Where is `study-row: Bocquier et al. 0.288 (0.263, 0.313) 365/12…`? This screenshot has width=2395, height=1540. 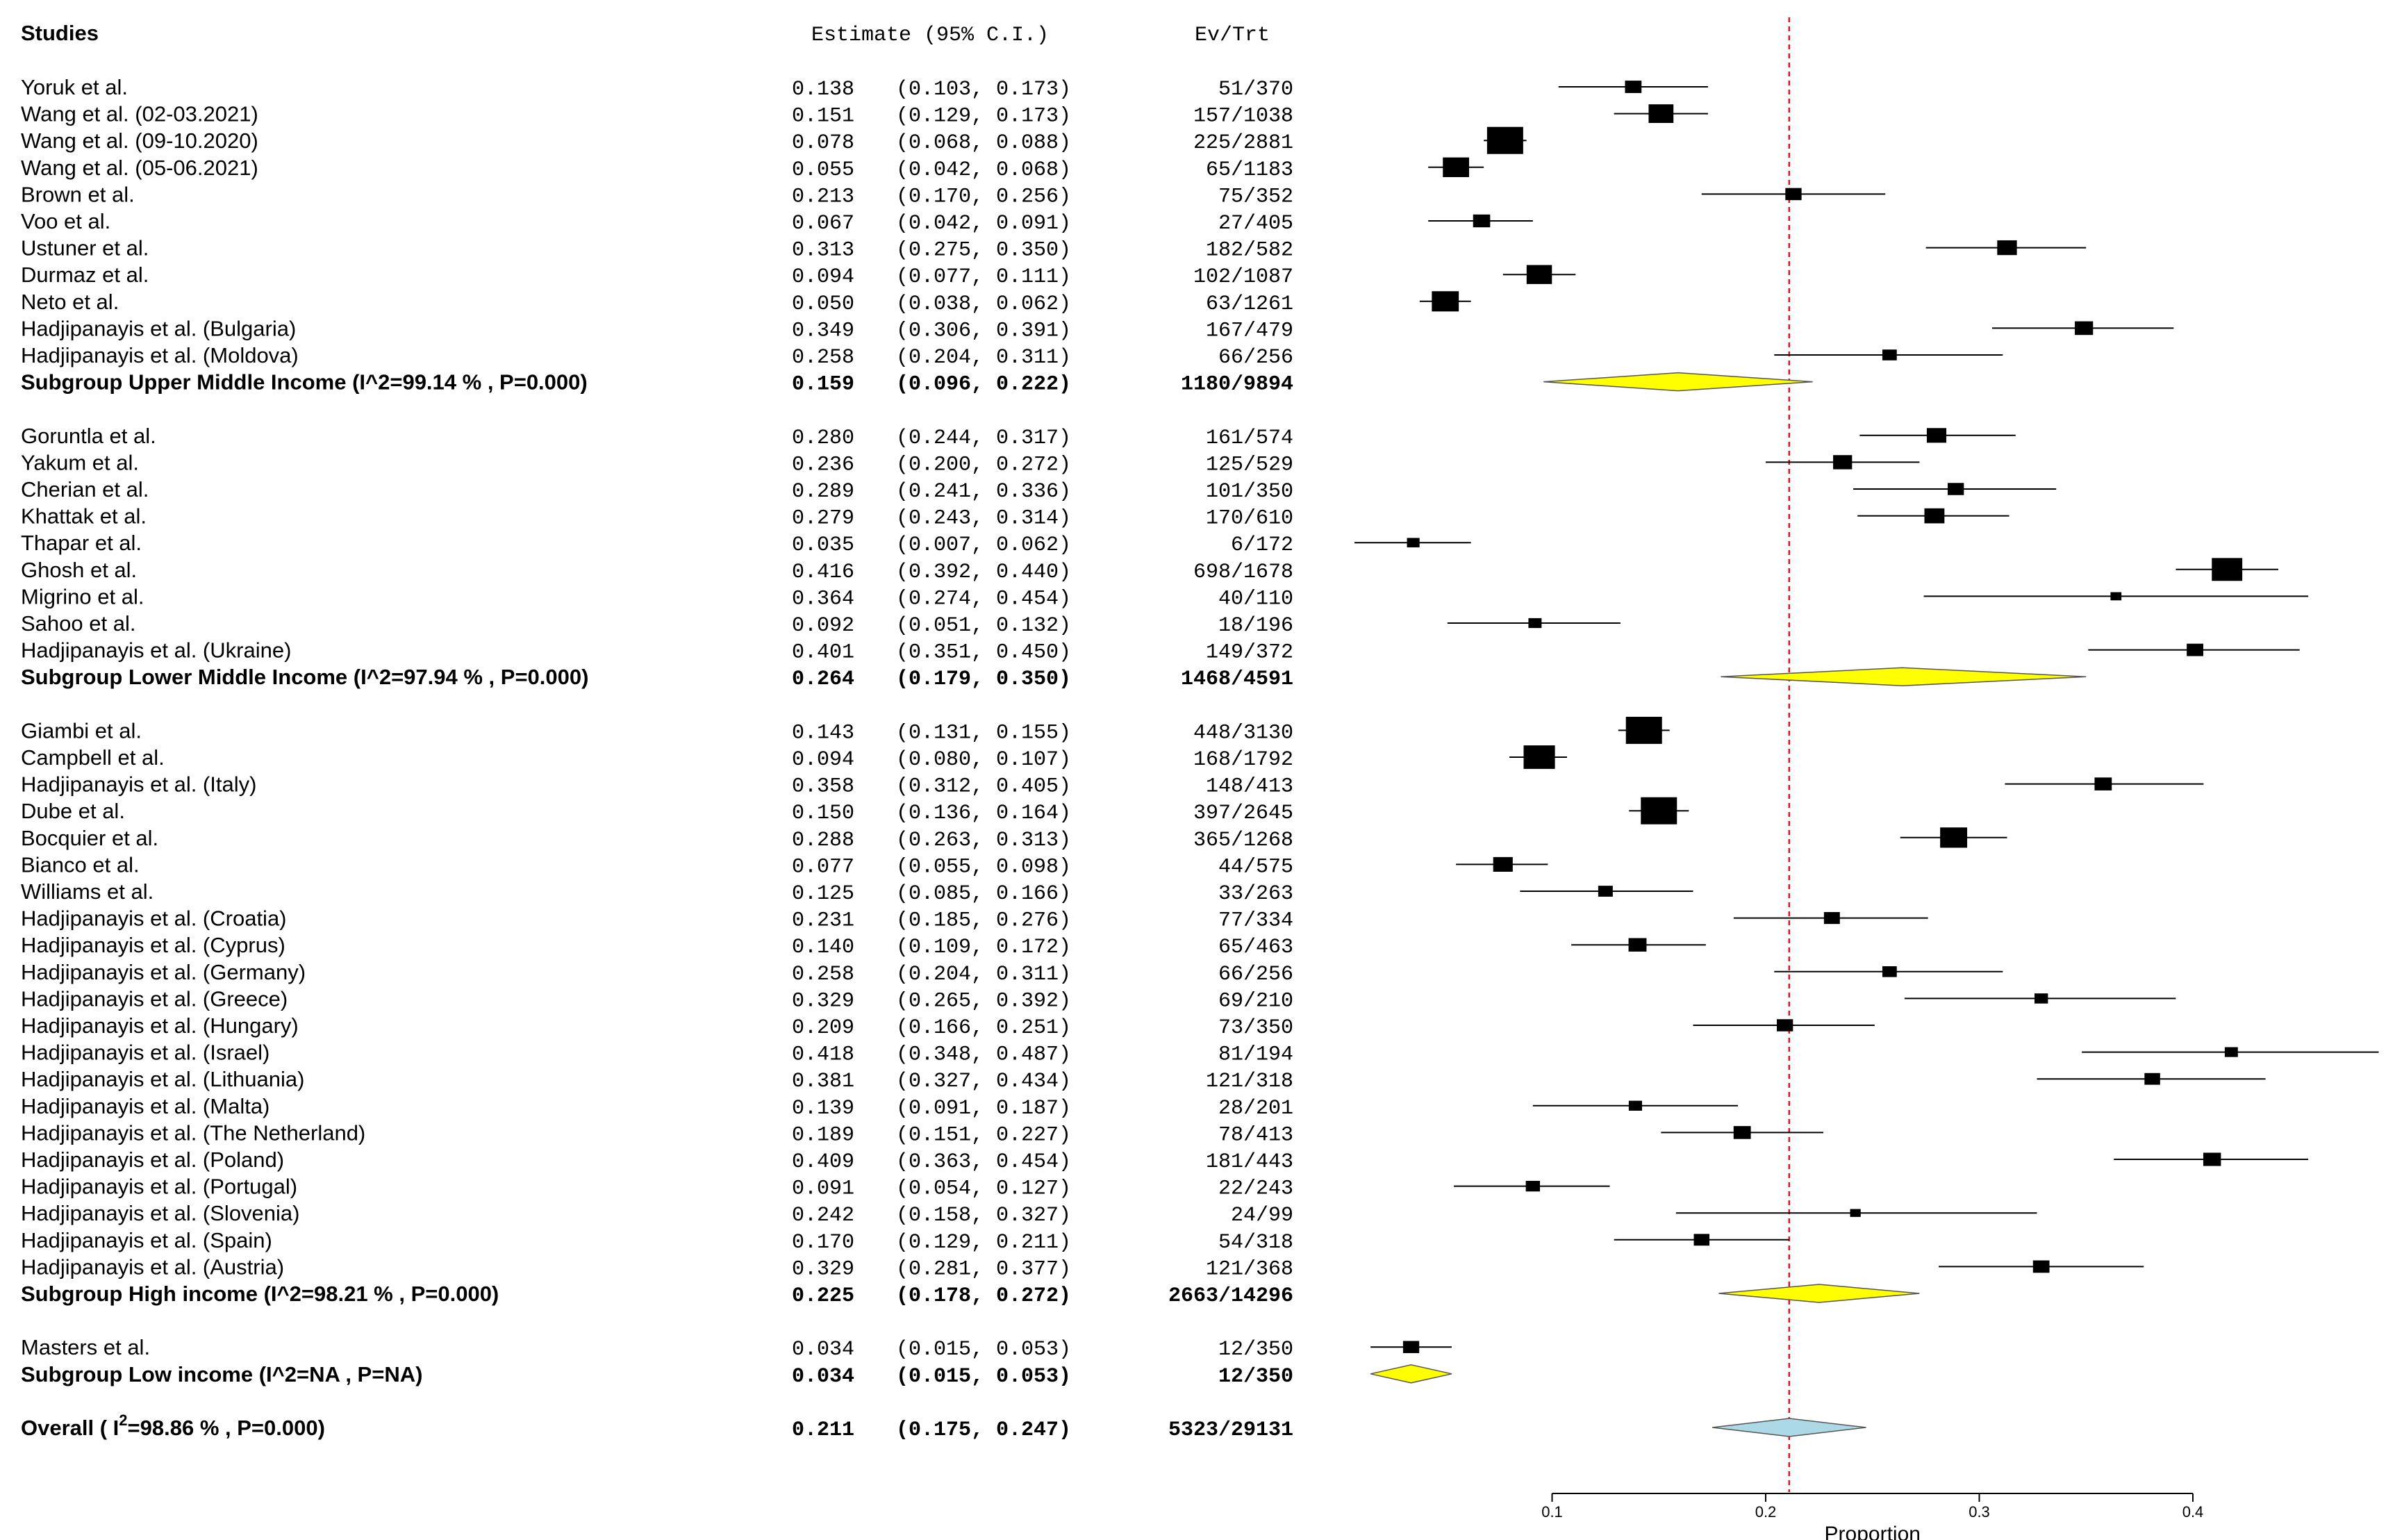
study-row: Bocquier et al. 0.288 (0.263, 0.313) 365/12… is located at coordinates (1014, 839).